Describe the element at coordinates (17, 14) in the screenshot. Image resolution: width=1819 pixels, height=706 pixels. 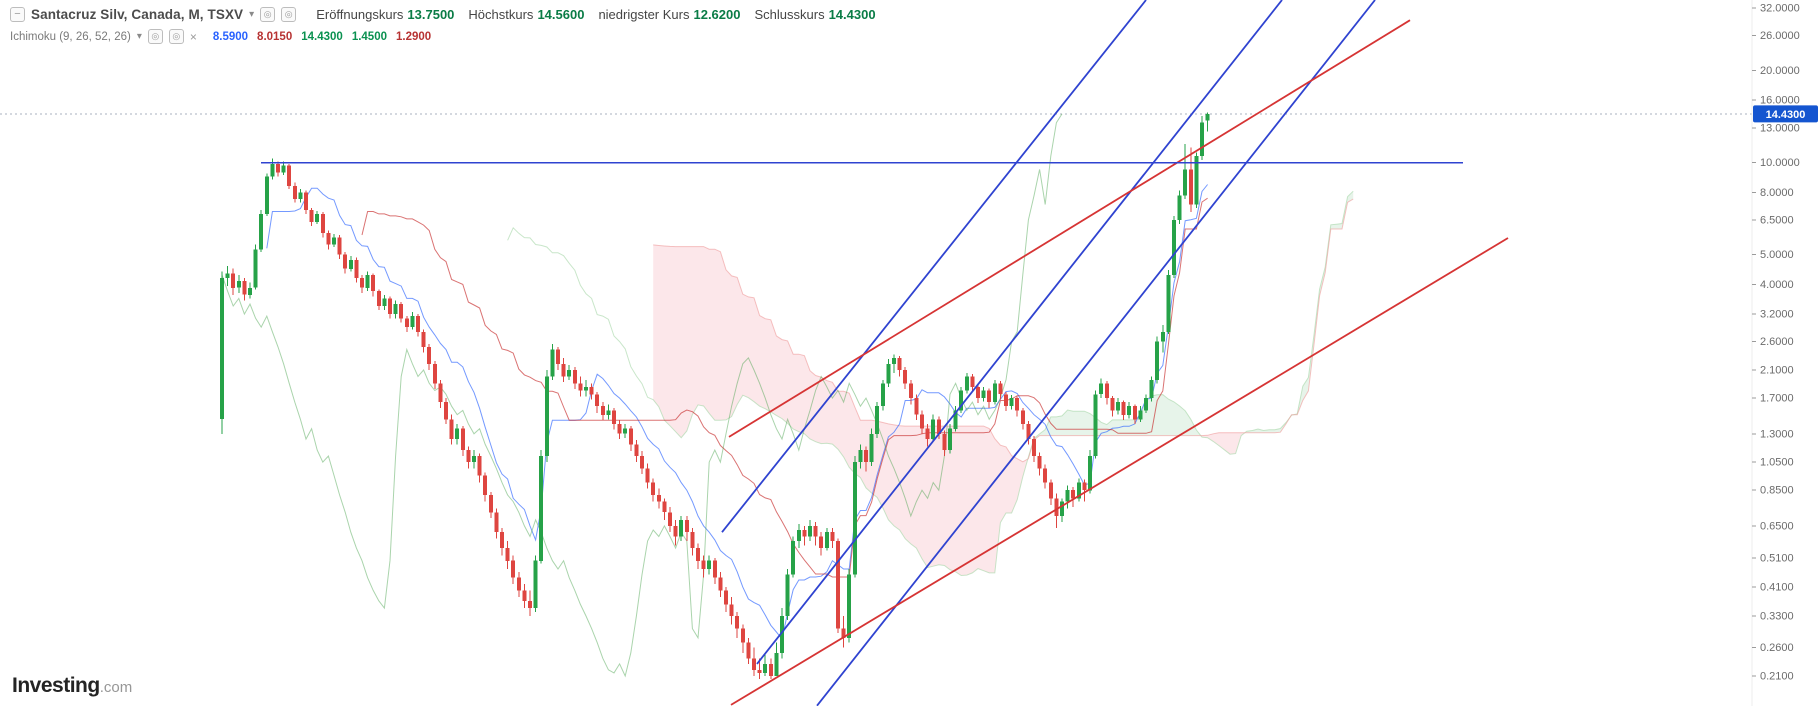
I see `collapse-legend-icon` at that location.